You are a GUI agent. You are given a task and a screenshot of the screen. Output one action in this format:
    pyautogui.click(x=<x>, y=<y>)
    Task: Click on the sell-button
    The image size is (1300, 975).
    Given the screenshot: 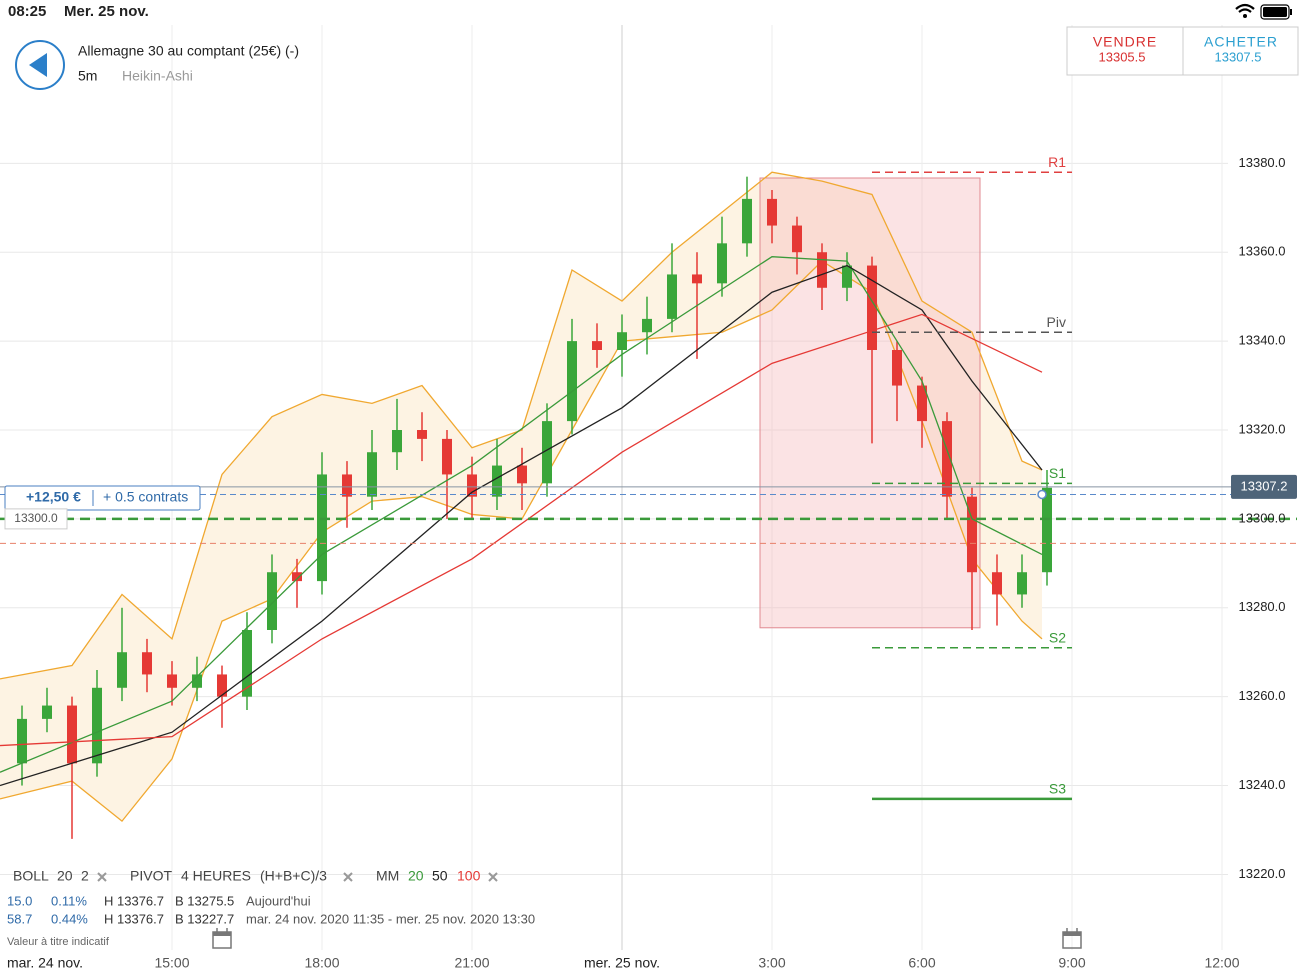 What is the action you would take?
    pyautogui.click(x=1125, y=51)
    